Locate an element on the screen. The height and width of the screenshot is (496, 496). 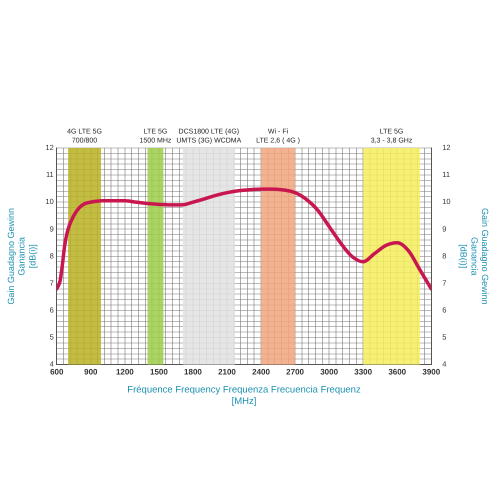
x-tick-label: 3900 is located at coordinates (431, 372).